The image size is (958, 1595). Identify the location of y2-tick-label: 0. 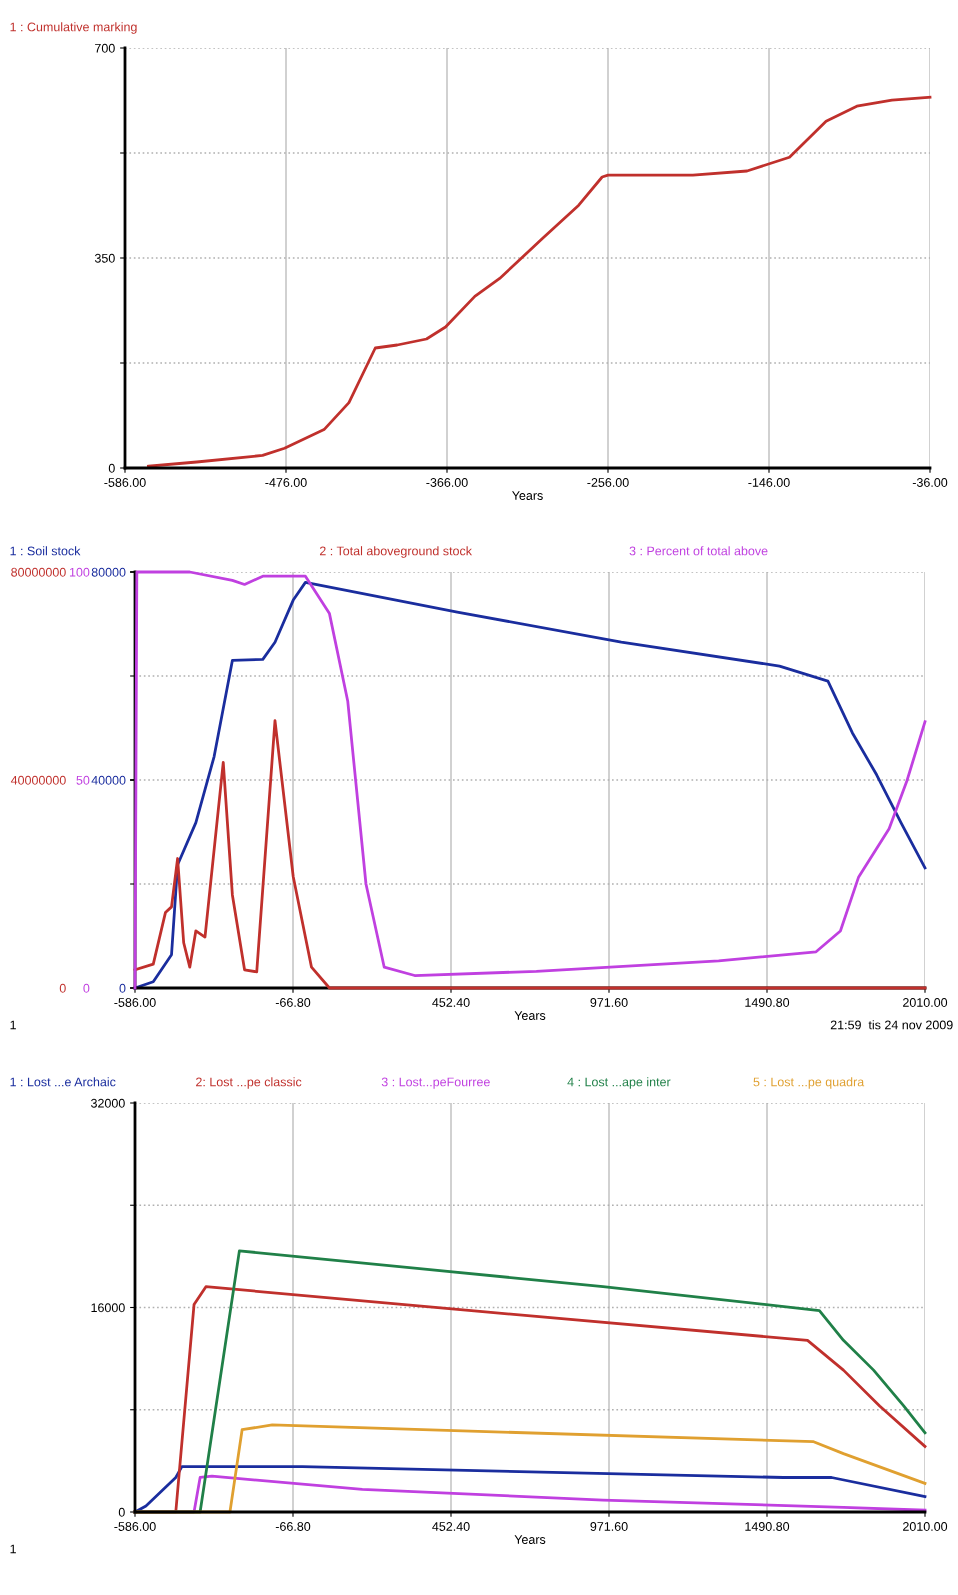
(62, 988).